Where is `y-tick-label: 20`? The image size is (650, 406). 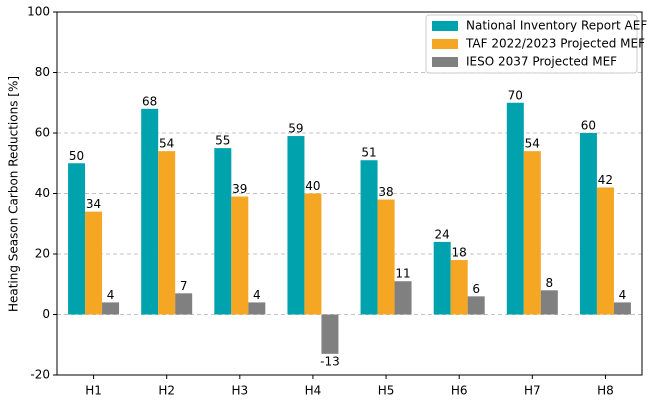
y-tick-label: 20 is located at coordinates (42, 254).